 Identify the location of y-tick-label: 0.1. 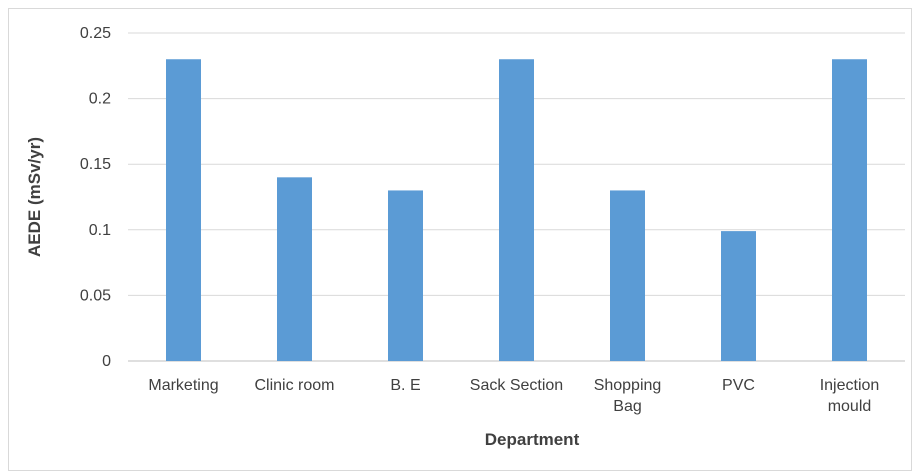
(100, 230).